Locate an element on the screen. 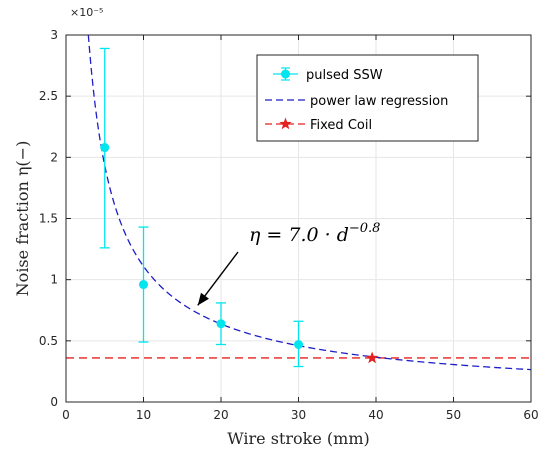 Image resolution: width=550 pixels, height=457 pixels. legend-marker-fixed-coil is located at coordinates (285, 123).